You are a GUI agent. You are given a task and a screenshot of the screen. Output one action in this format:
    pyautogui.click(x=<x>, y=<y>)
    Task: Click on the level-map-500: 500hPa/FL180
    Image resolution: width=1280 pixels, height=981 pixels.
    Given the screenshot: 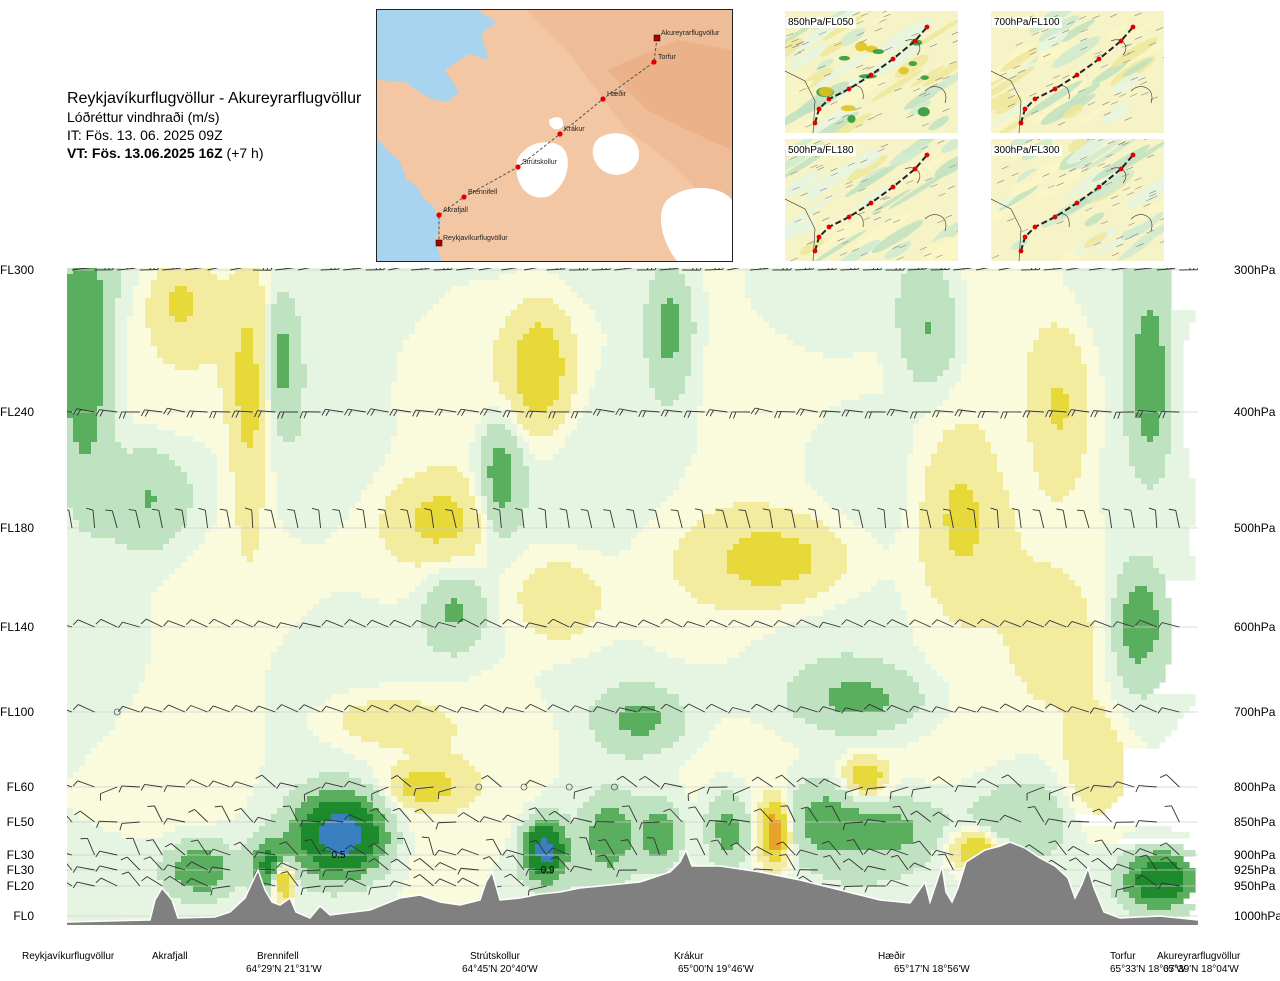 What is the action you would take?
    pyautogui.click(x=871, y=200)
    